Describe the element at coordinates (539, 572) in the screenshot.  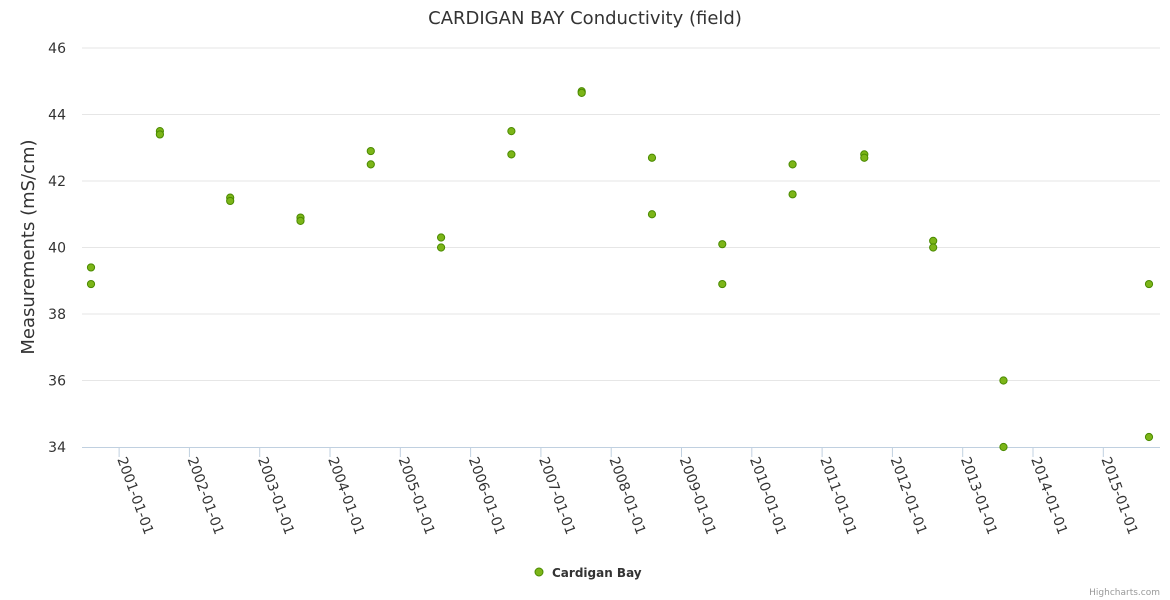
I see `legend-marker` at that location.